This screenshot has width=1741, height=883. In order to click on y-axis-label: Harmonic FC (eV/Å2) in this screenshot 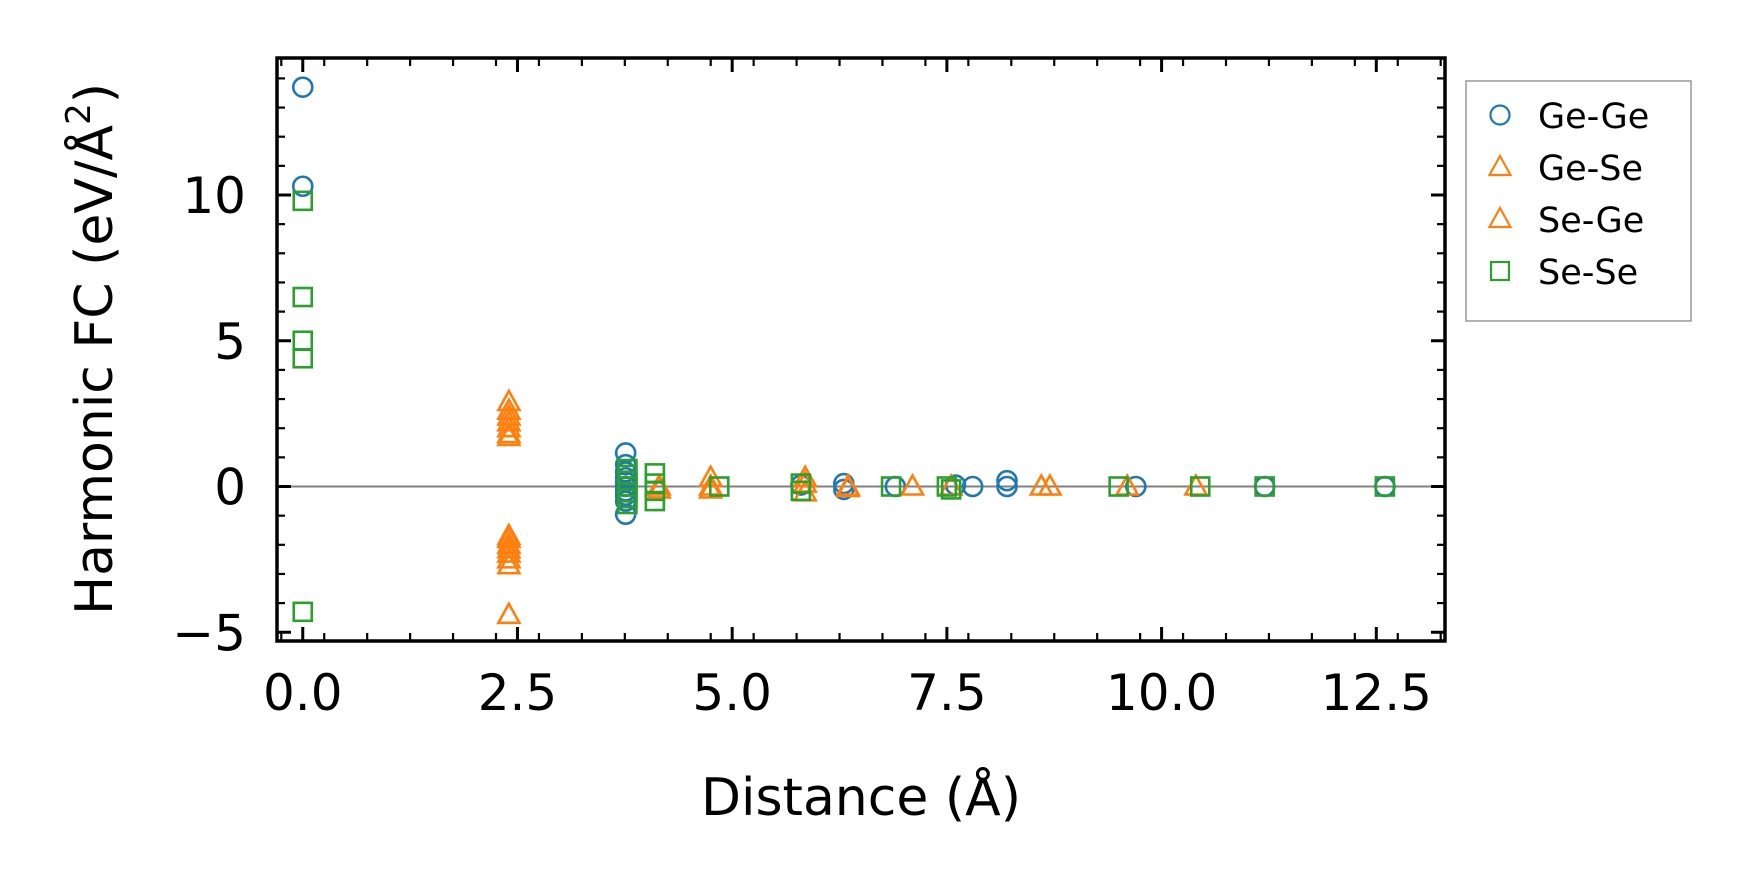, I will do `click(92, 349)`.